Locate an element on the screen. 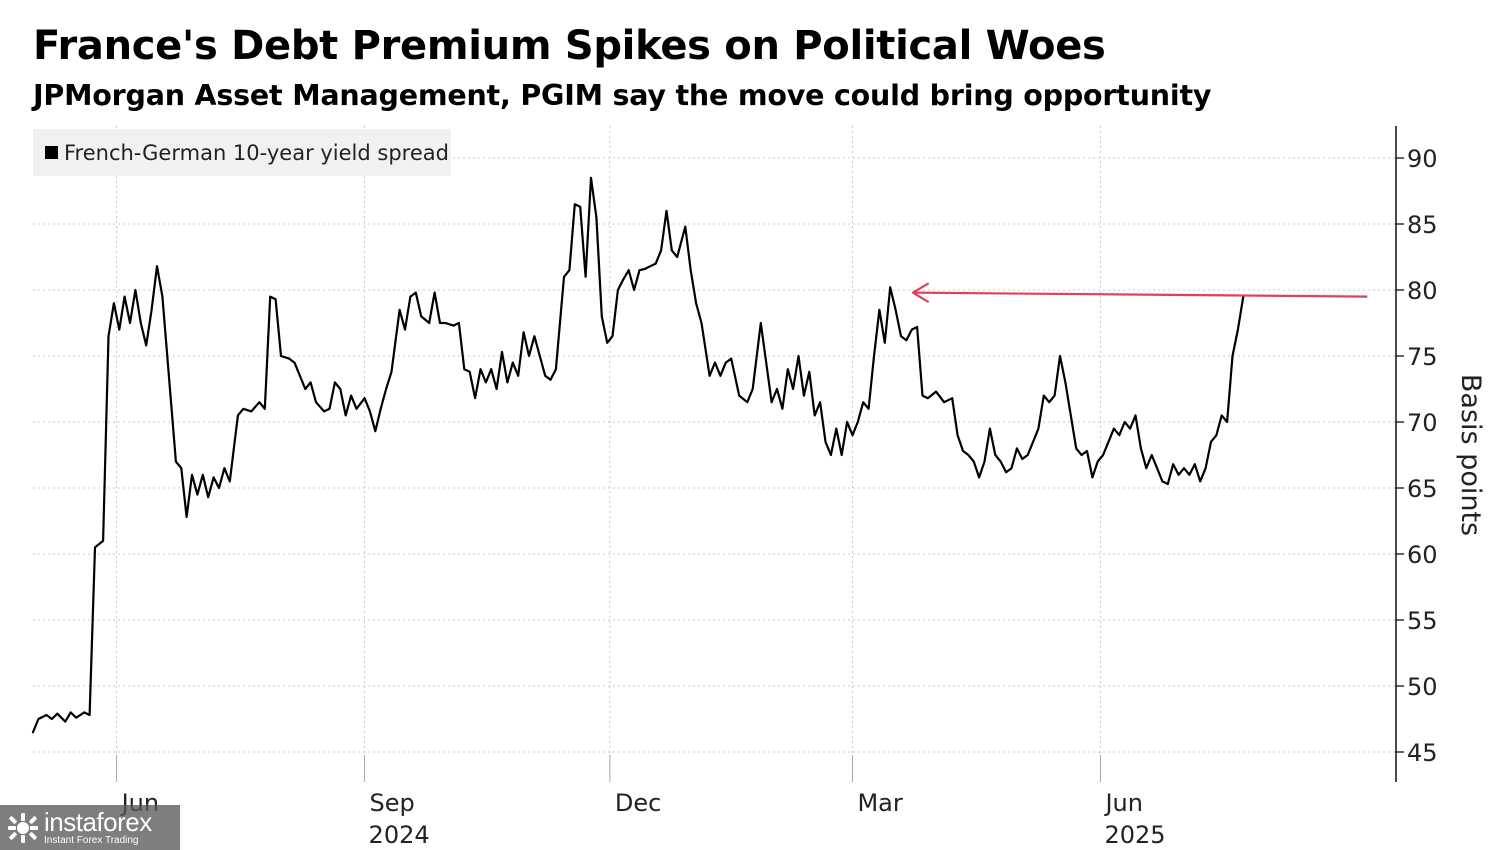 Image resolution: width=1500 pixels, height=850 pixels. x-year-label: 2025 is located at coordinates (1134, 835).